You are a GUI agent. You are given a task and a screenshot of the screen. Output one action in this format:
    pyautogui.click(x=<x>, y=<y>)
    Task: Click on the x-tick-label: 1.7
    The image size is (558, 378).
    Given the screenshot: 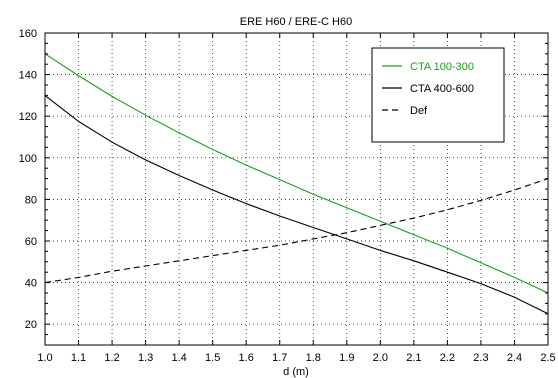 What is the action you would take?
    pyautogui.click(x=279, y=358)
    